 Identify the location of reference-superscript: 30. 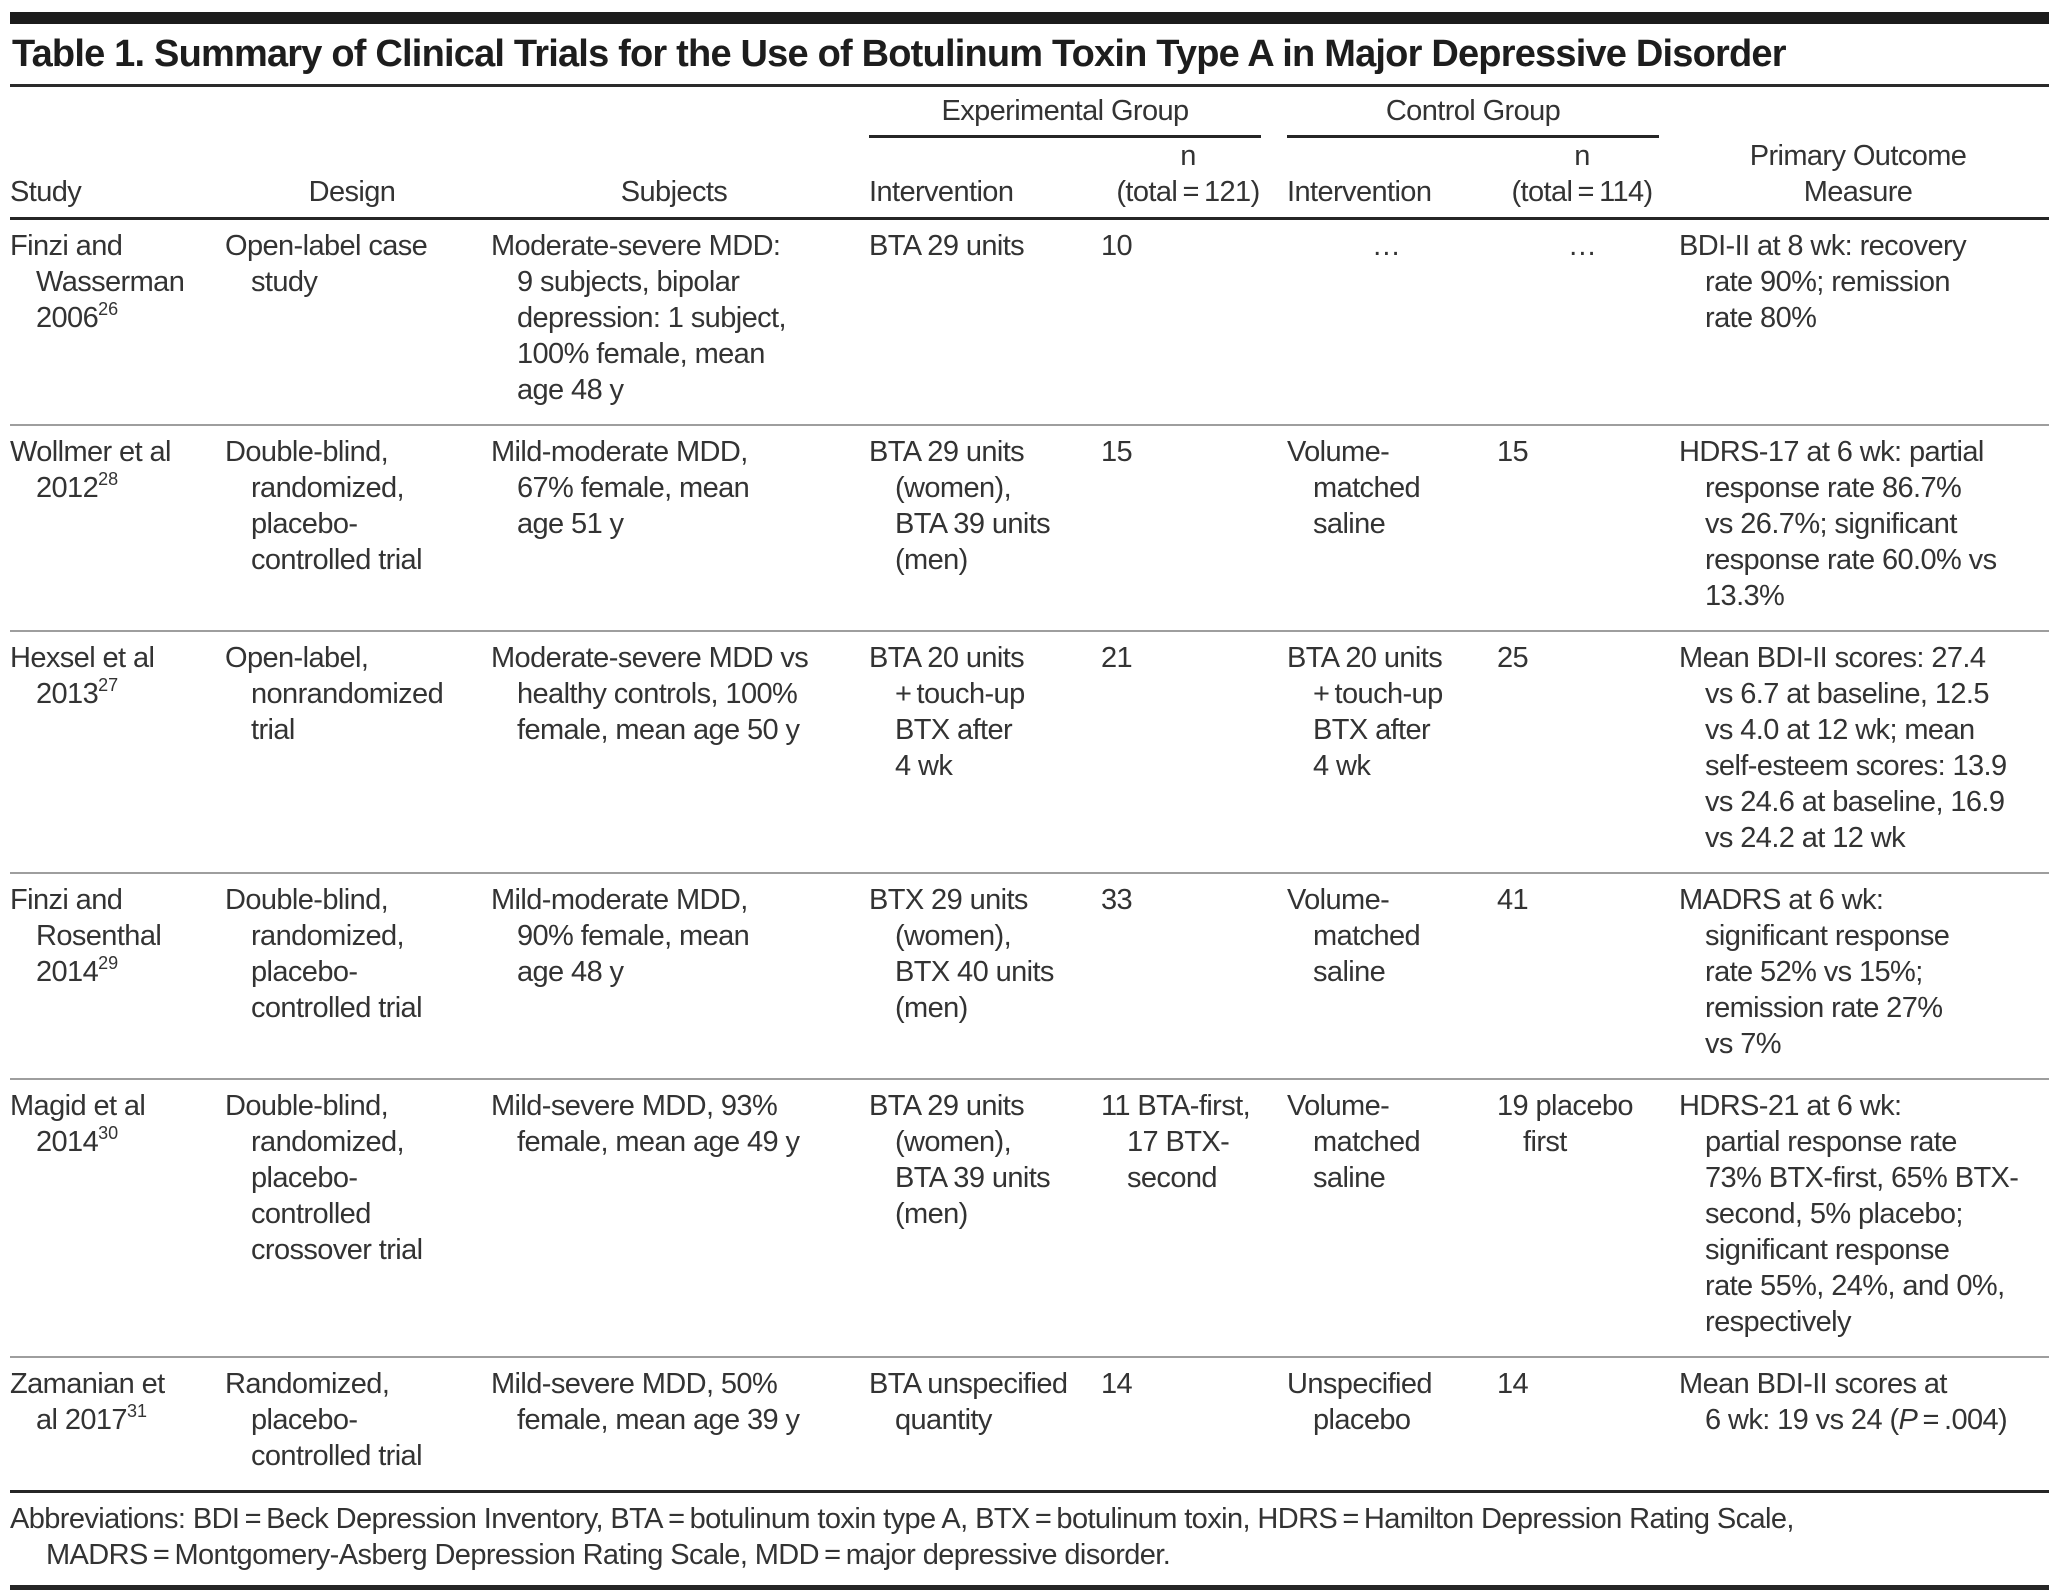
(108, 1133).